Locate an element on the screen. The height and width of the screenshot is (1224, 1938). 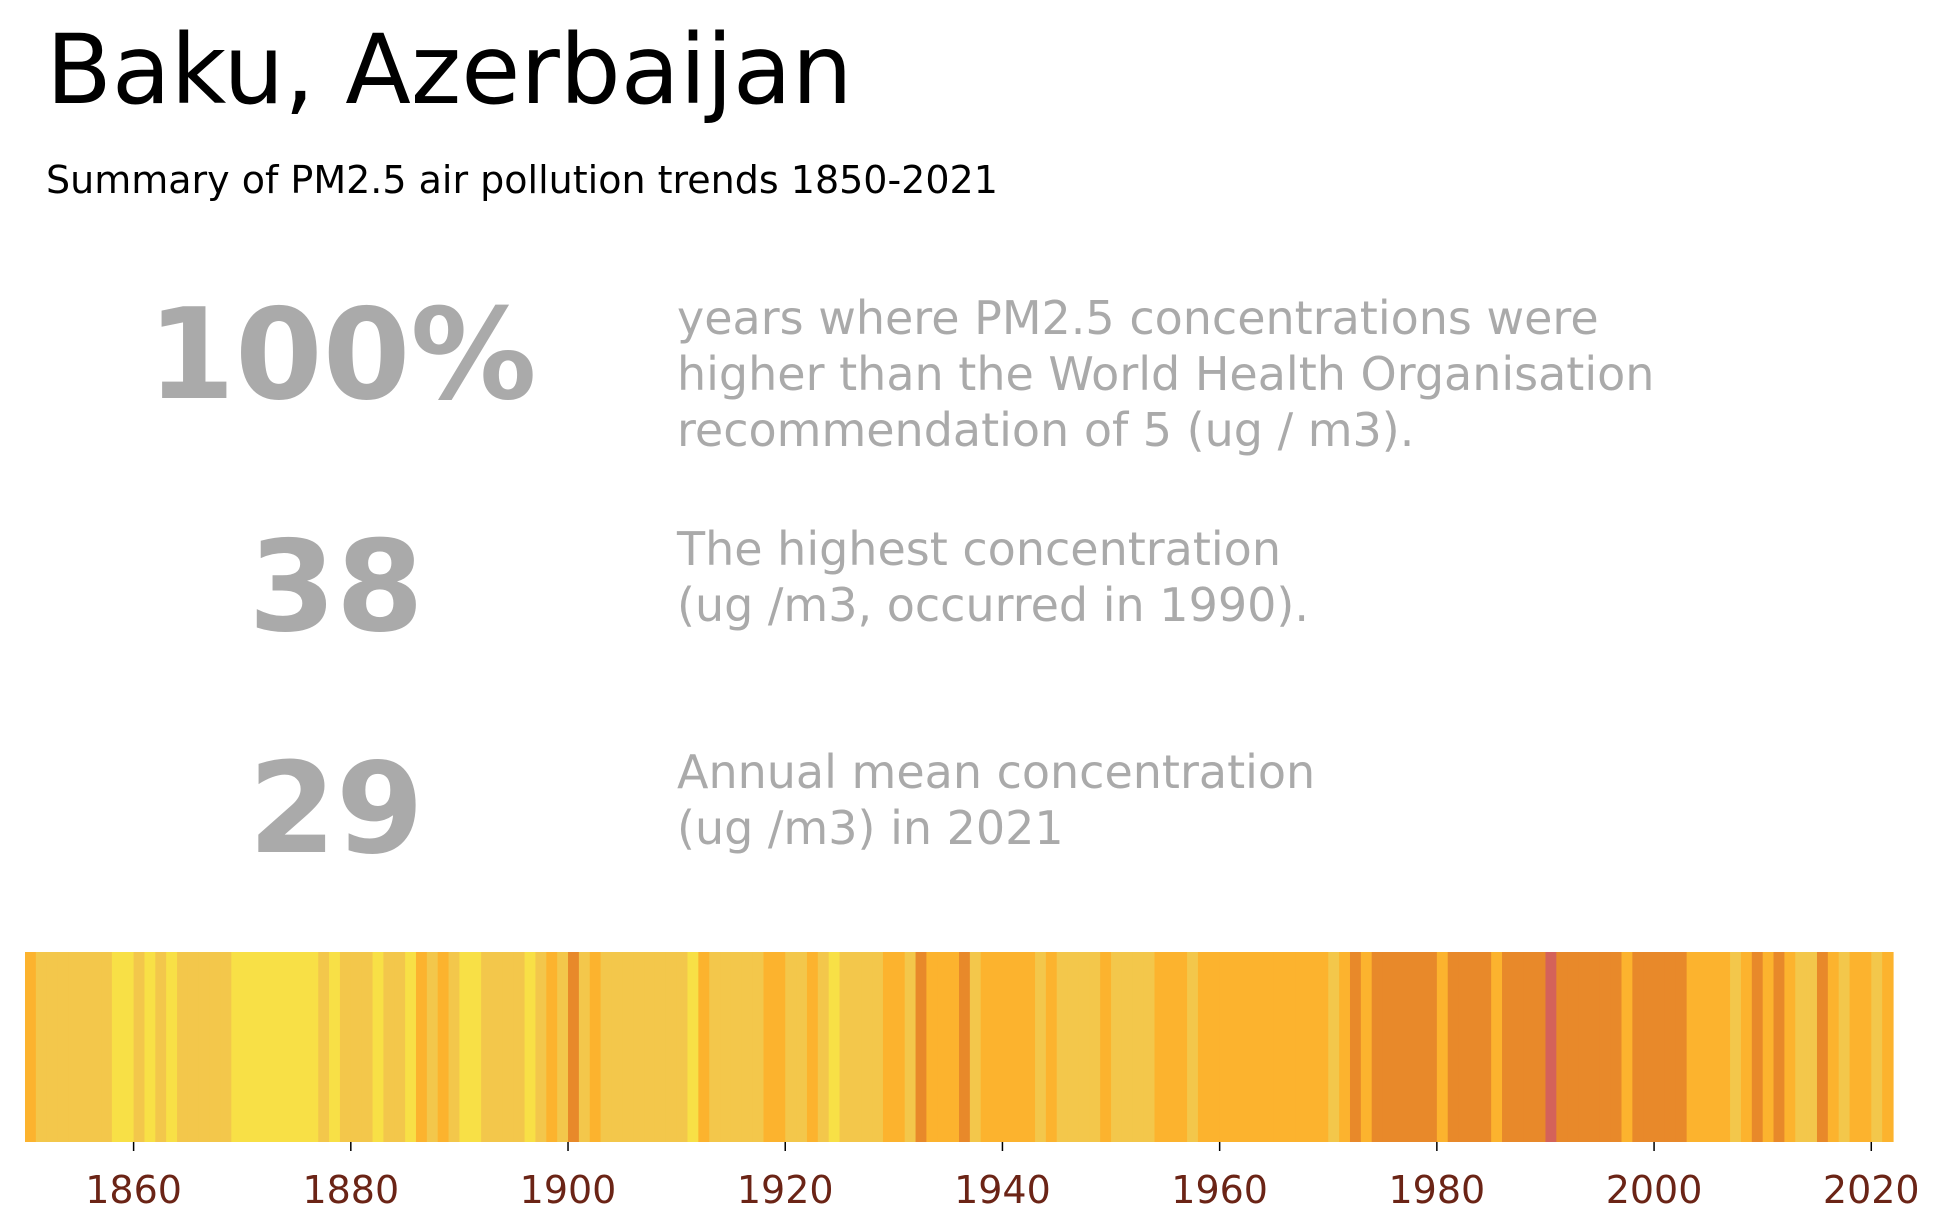
stat-description-line: years where PM2.5 concentrations were is located at coordinates (1138, 318).